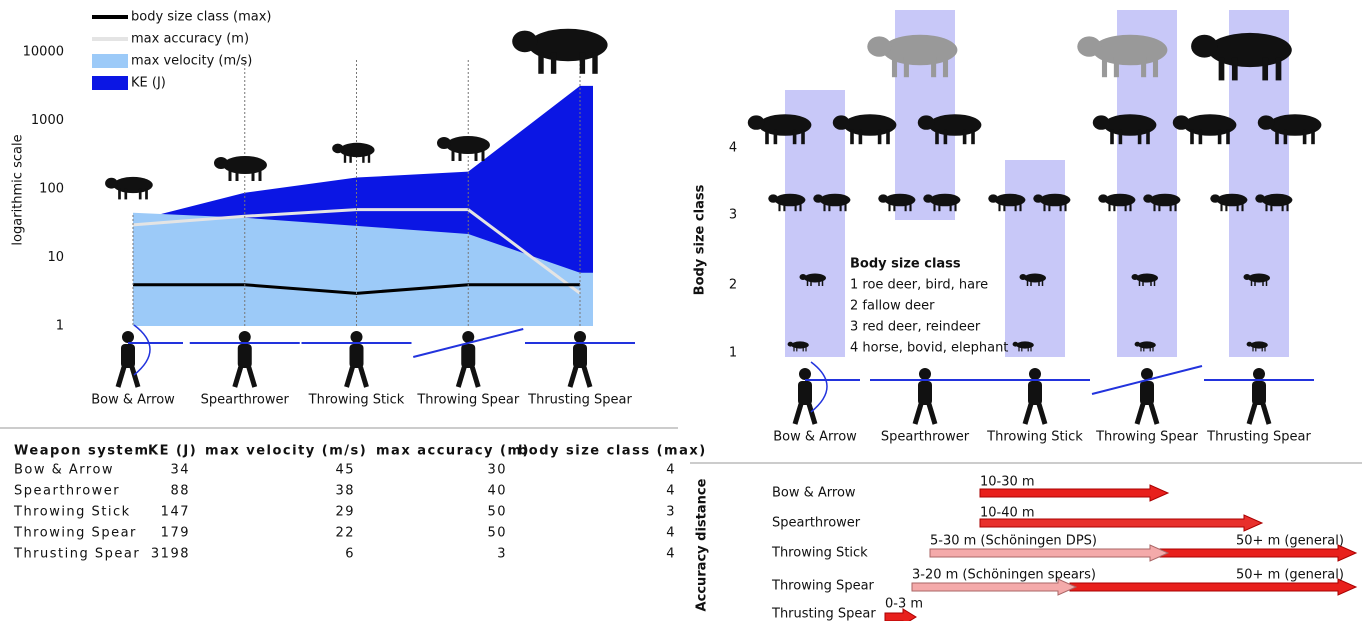 Image resolution: width=1362 pixels, height=621 pixels. What do you see at coordinates (345, 491) in the screenshot?
I see `table-cell: 38` at bounding box center [345, 491].